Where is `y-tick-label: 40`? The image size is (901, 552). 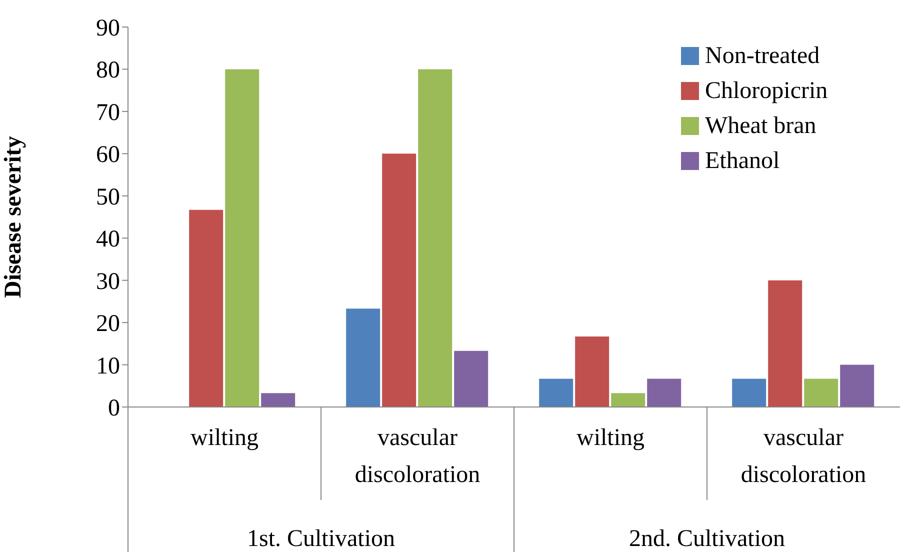
y-tick-label: 40 is located at coordinates (108, 239).